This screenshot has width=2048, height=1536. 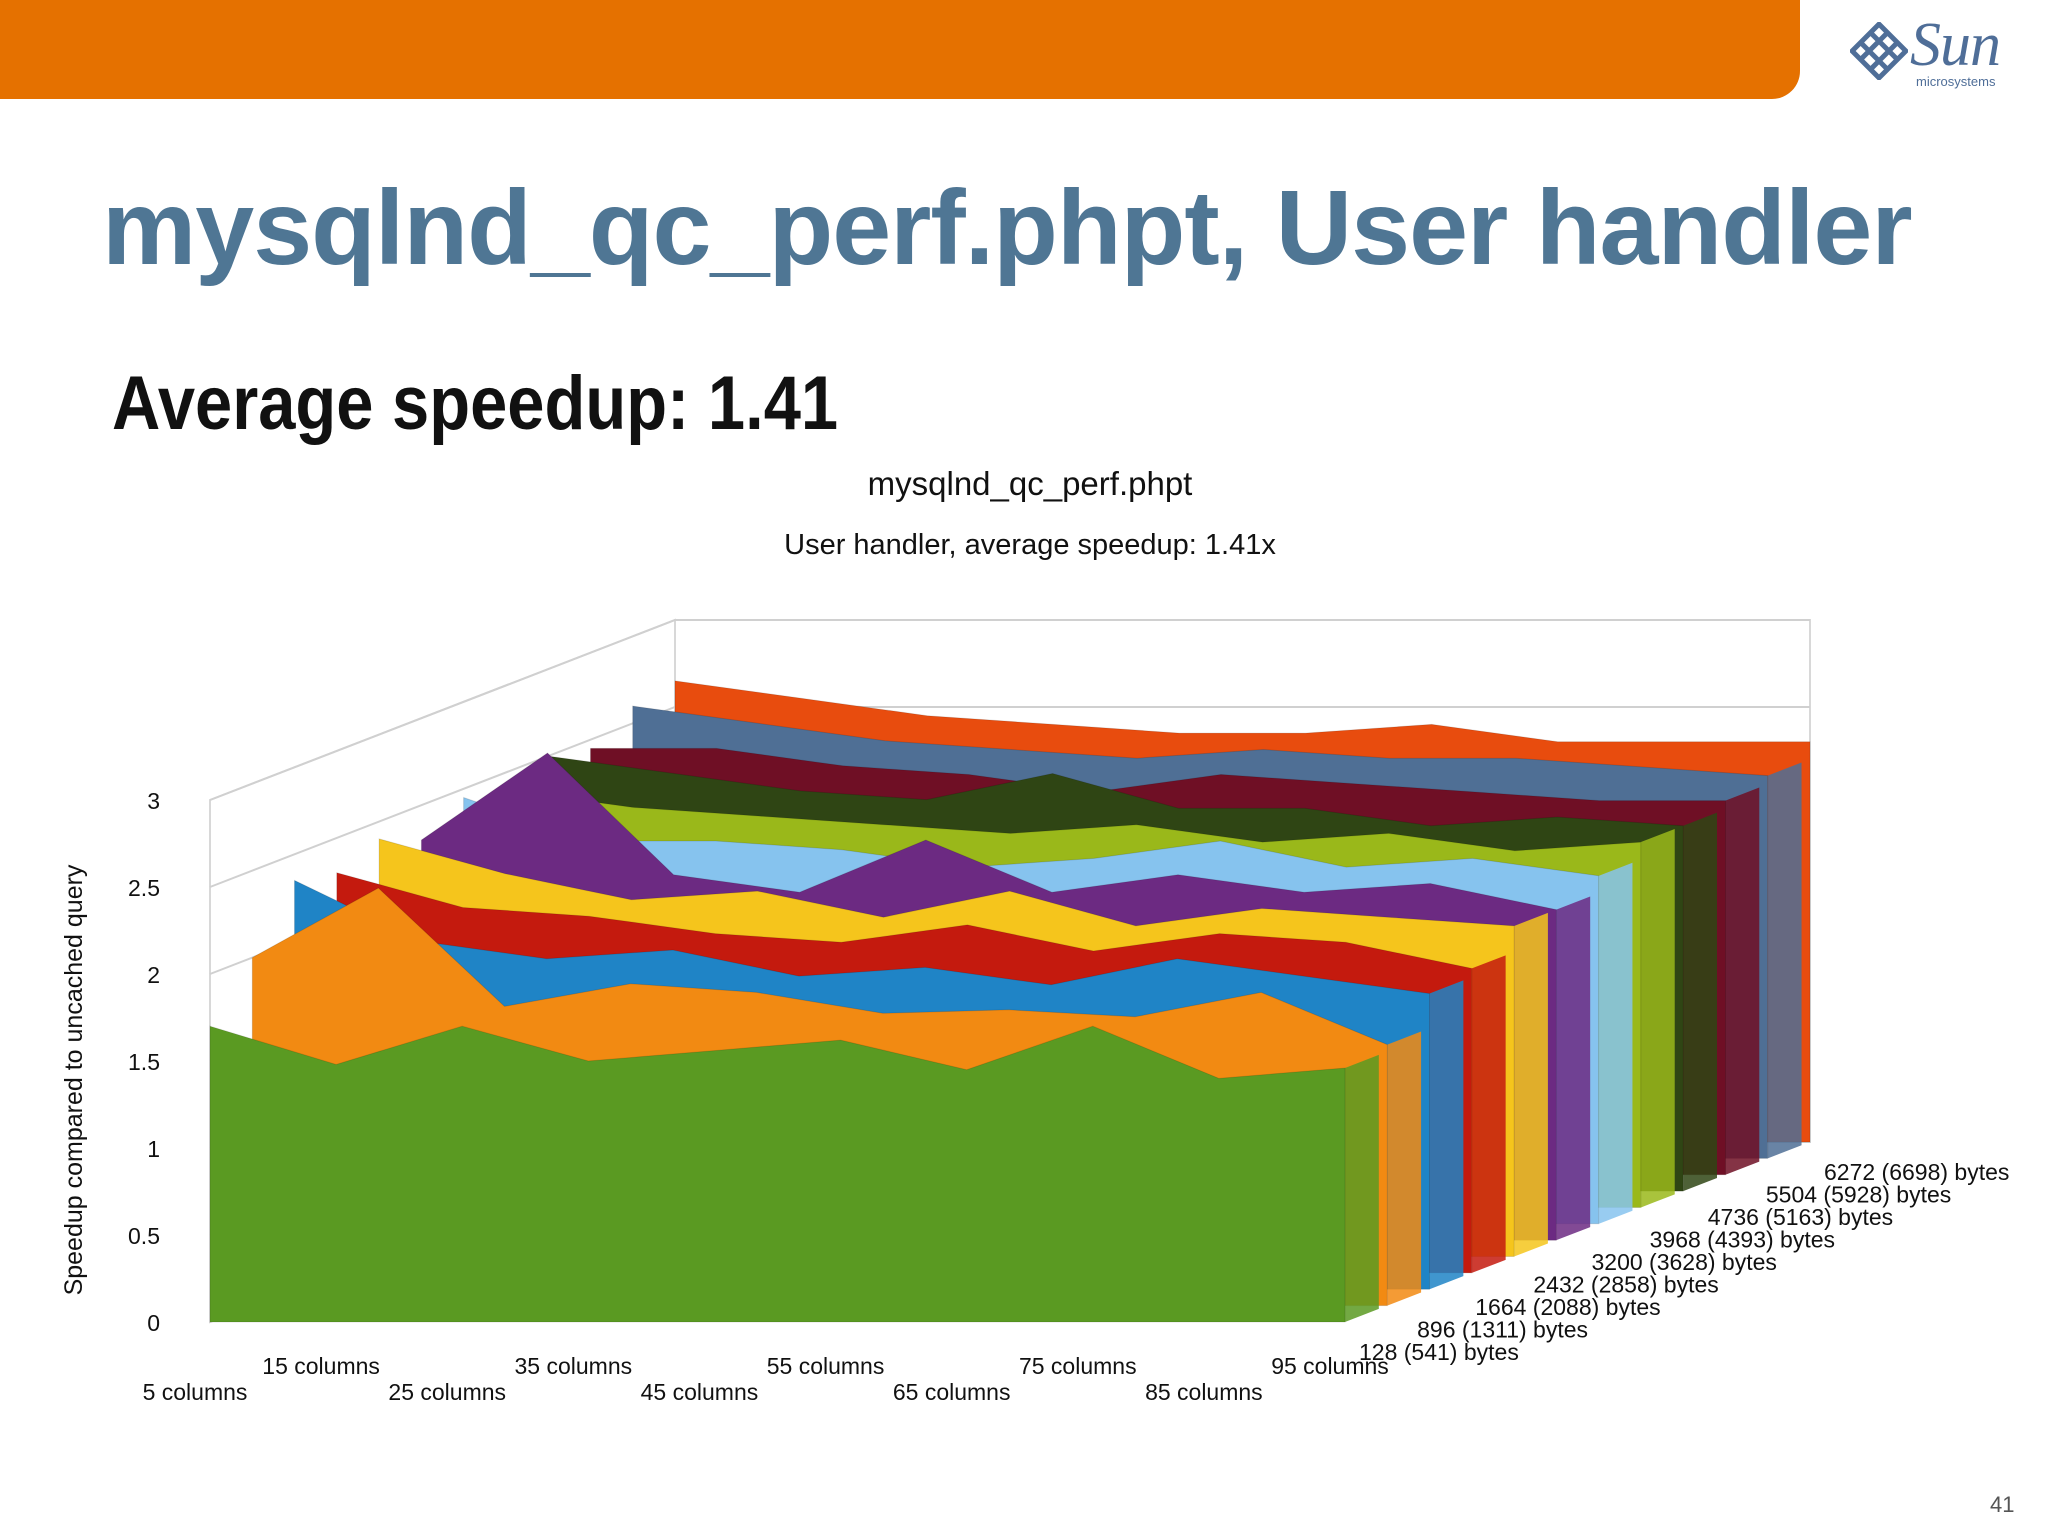 What do you see at coordinates (153, 801) in the screenshot?
I see `y-tick-label: 3` at bounding box center [153, 801].